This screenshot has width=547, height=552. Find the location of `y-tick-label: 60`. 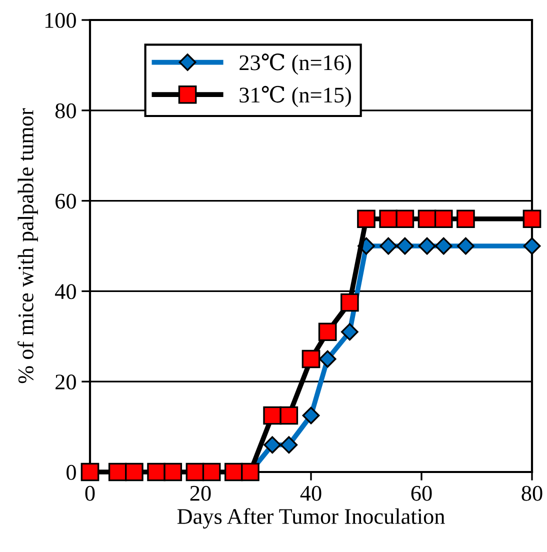

y-tick-label: 60 is located at coordinates (66, 201).